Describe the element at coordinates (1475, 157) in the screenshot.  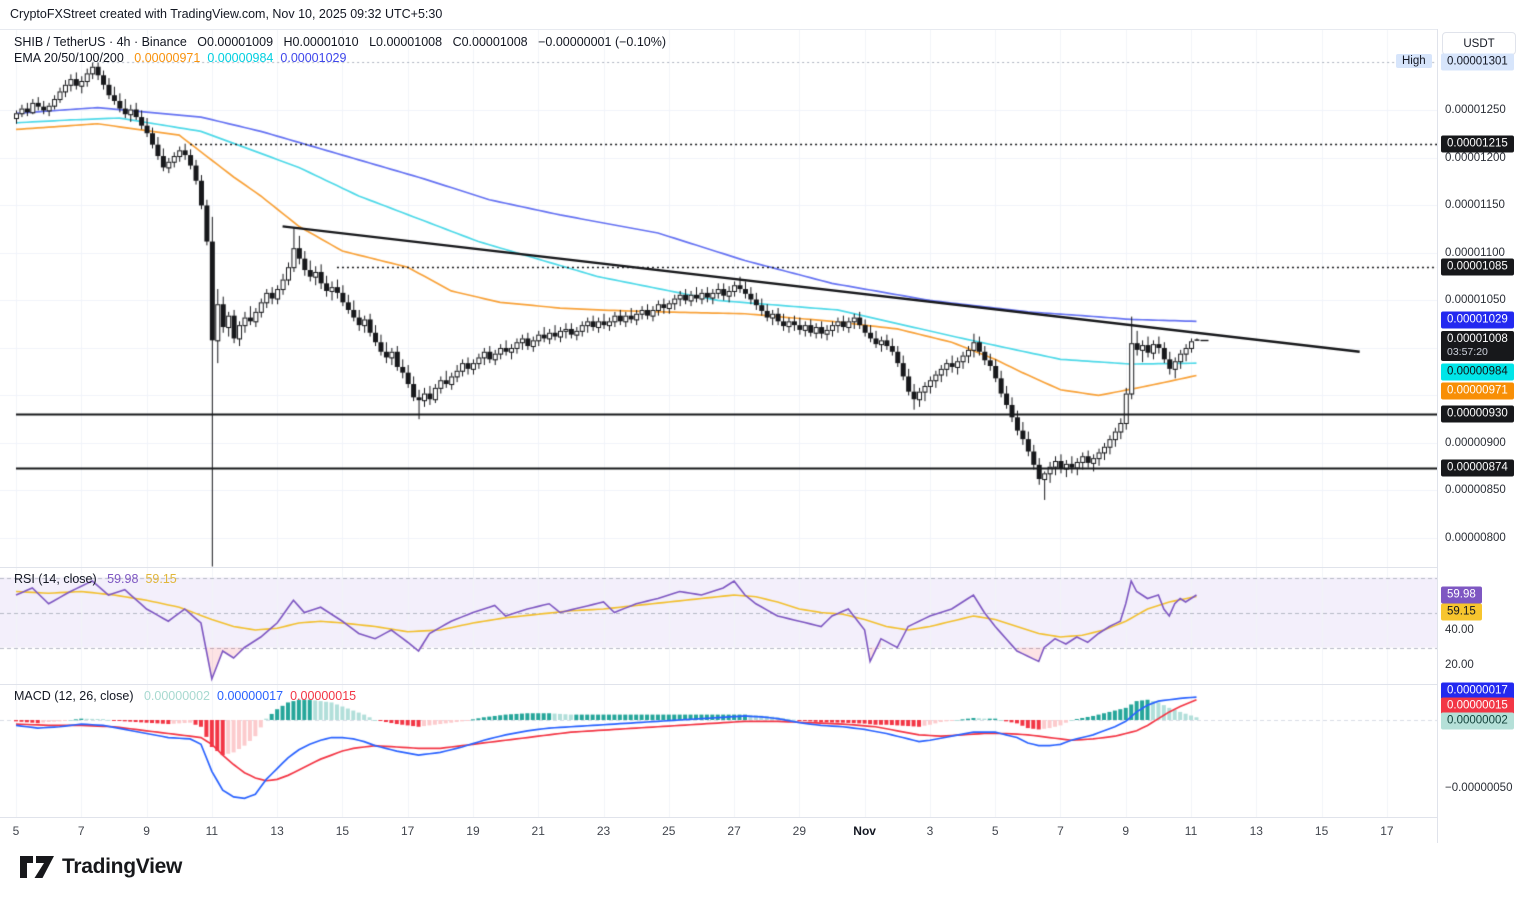
I see `axis-tick-label: 0.00001200` at that location.